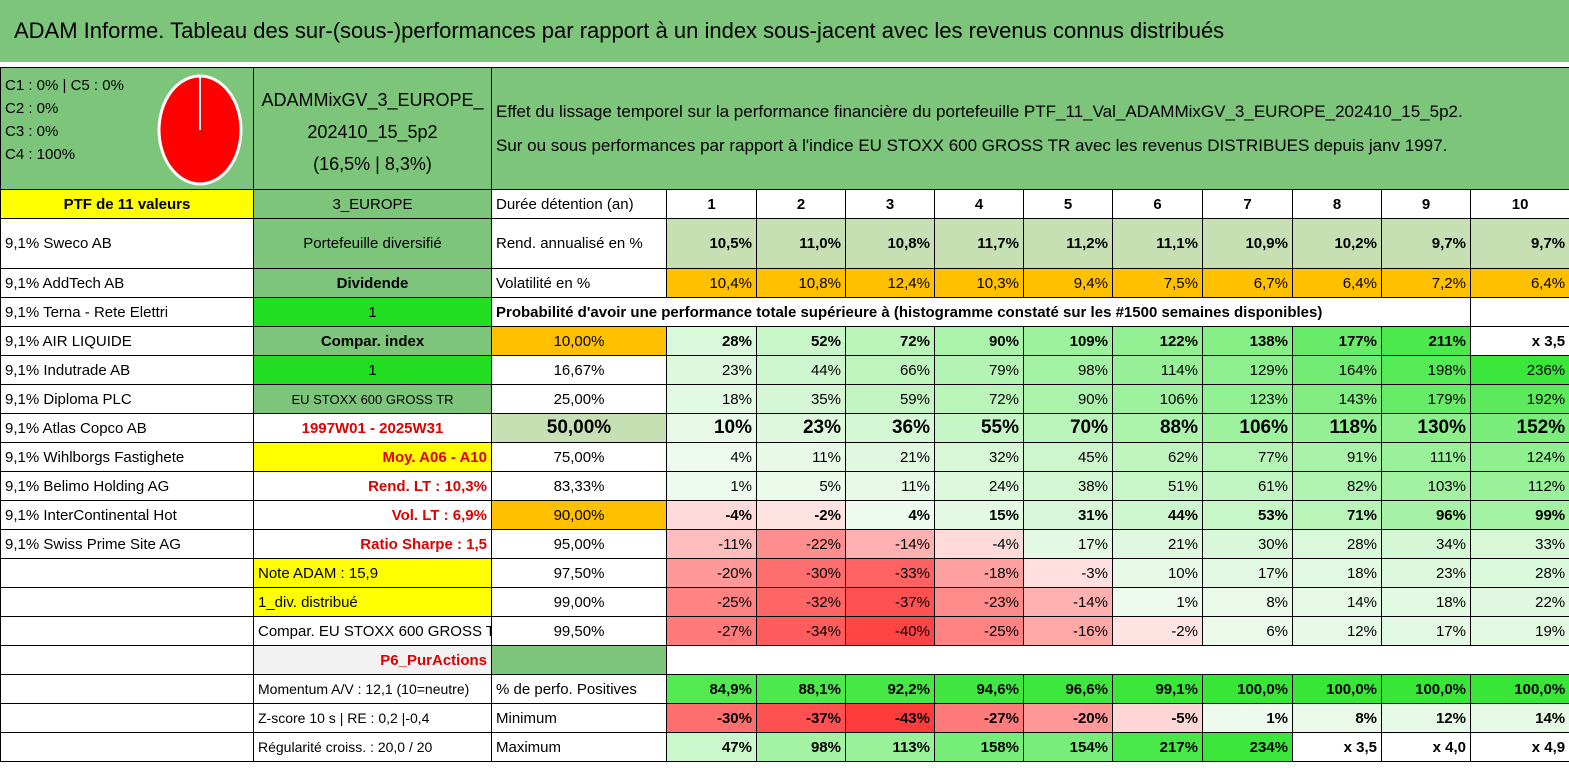 Image resolution: width=1569 pixels, height=782 pixels. I want to click on maximum-value: 217%, so click(1157, 747).